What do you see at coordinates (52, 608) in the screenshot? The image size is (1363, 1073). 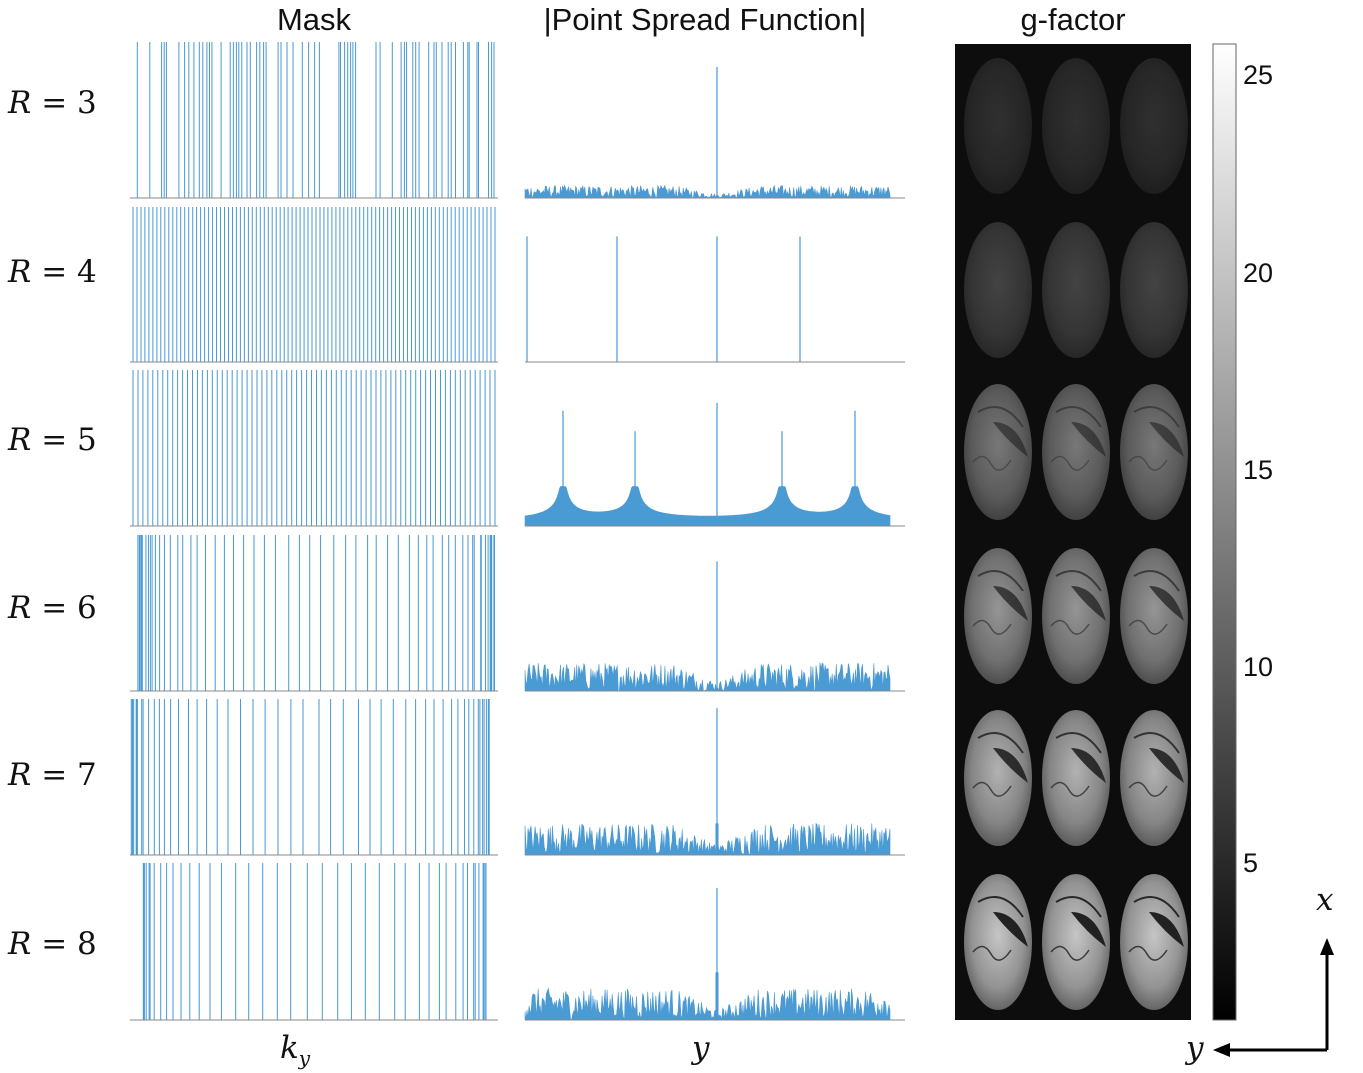 I see `row-label-r6: R = 6` at bounding box center [52, 608].